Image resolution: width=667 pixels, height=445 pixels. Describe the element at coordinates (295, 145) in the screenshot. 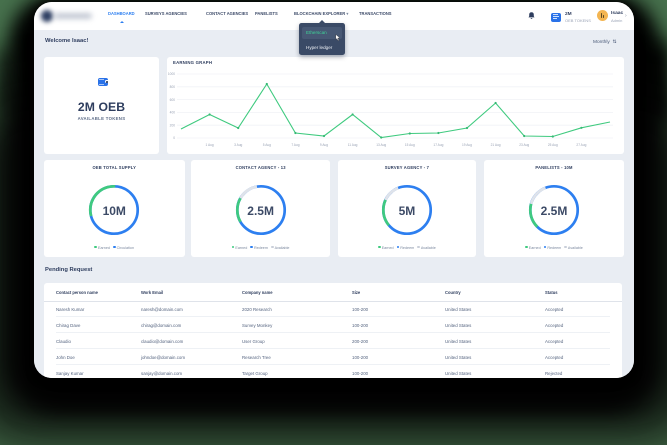

I see `svg-text: 7 Aug` at that location.